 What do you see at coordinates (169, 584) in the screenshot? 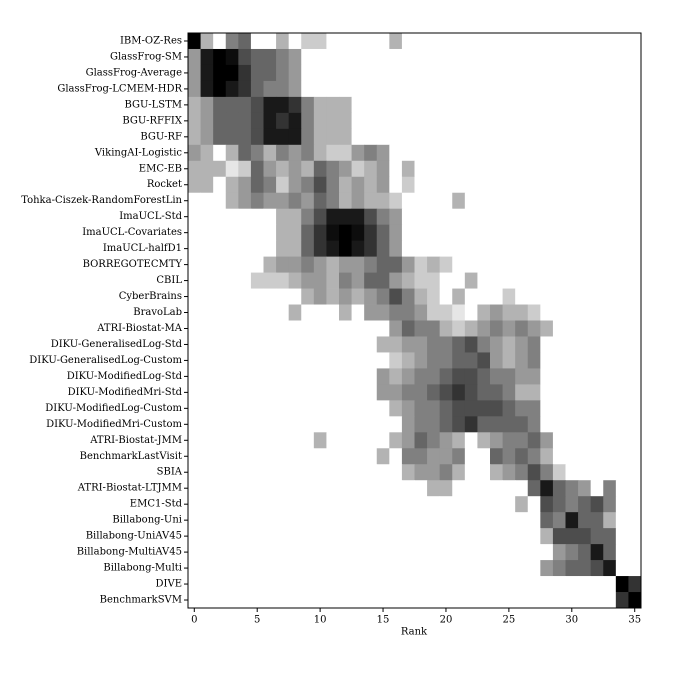
I see `y-tick-label: DIVE` at bounding box center [169, 584].